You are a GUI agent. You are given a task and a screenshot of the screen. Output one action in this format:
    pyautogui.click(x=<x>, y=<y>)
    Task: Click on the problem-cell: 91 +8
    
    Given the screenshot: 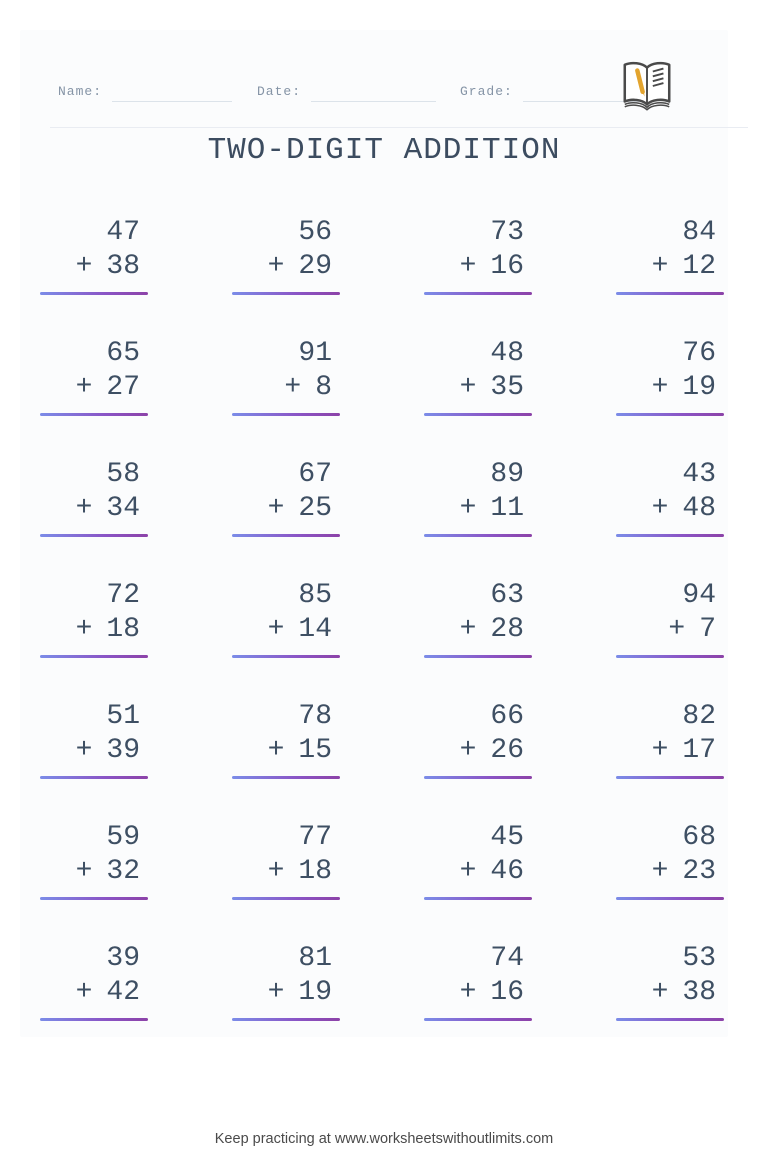 What is the action you would take?
    pyautogui.click(x=286, y=376)
    